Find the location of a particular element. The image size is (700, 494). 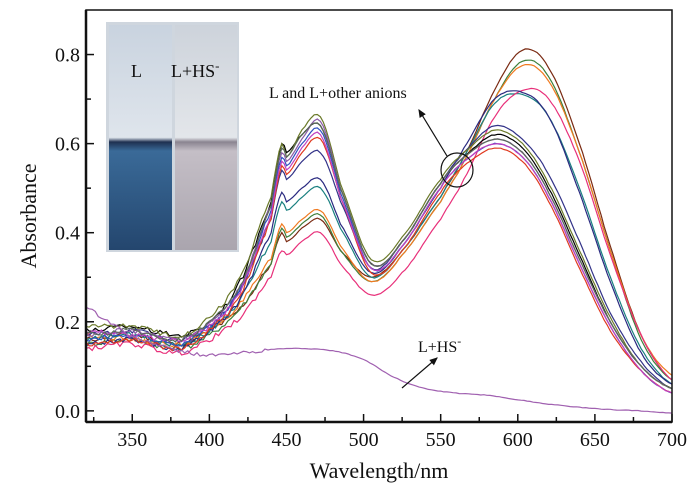

inset-label-l: L is located at coordinates (136, 71).